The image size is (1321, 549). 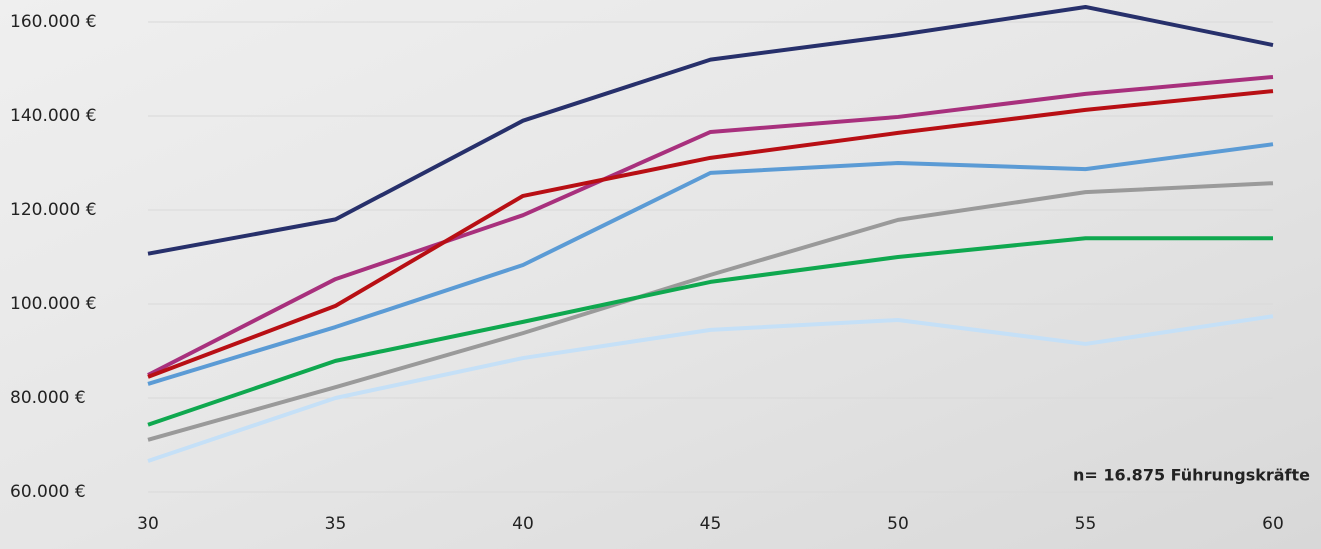 What do you see at coordinates (53, 22) in the screenshot?
I see `y-tick-label: 160.000 €` at bounding box center [53, 22].